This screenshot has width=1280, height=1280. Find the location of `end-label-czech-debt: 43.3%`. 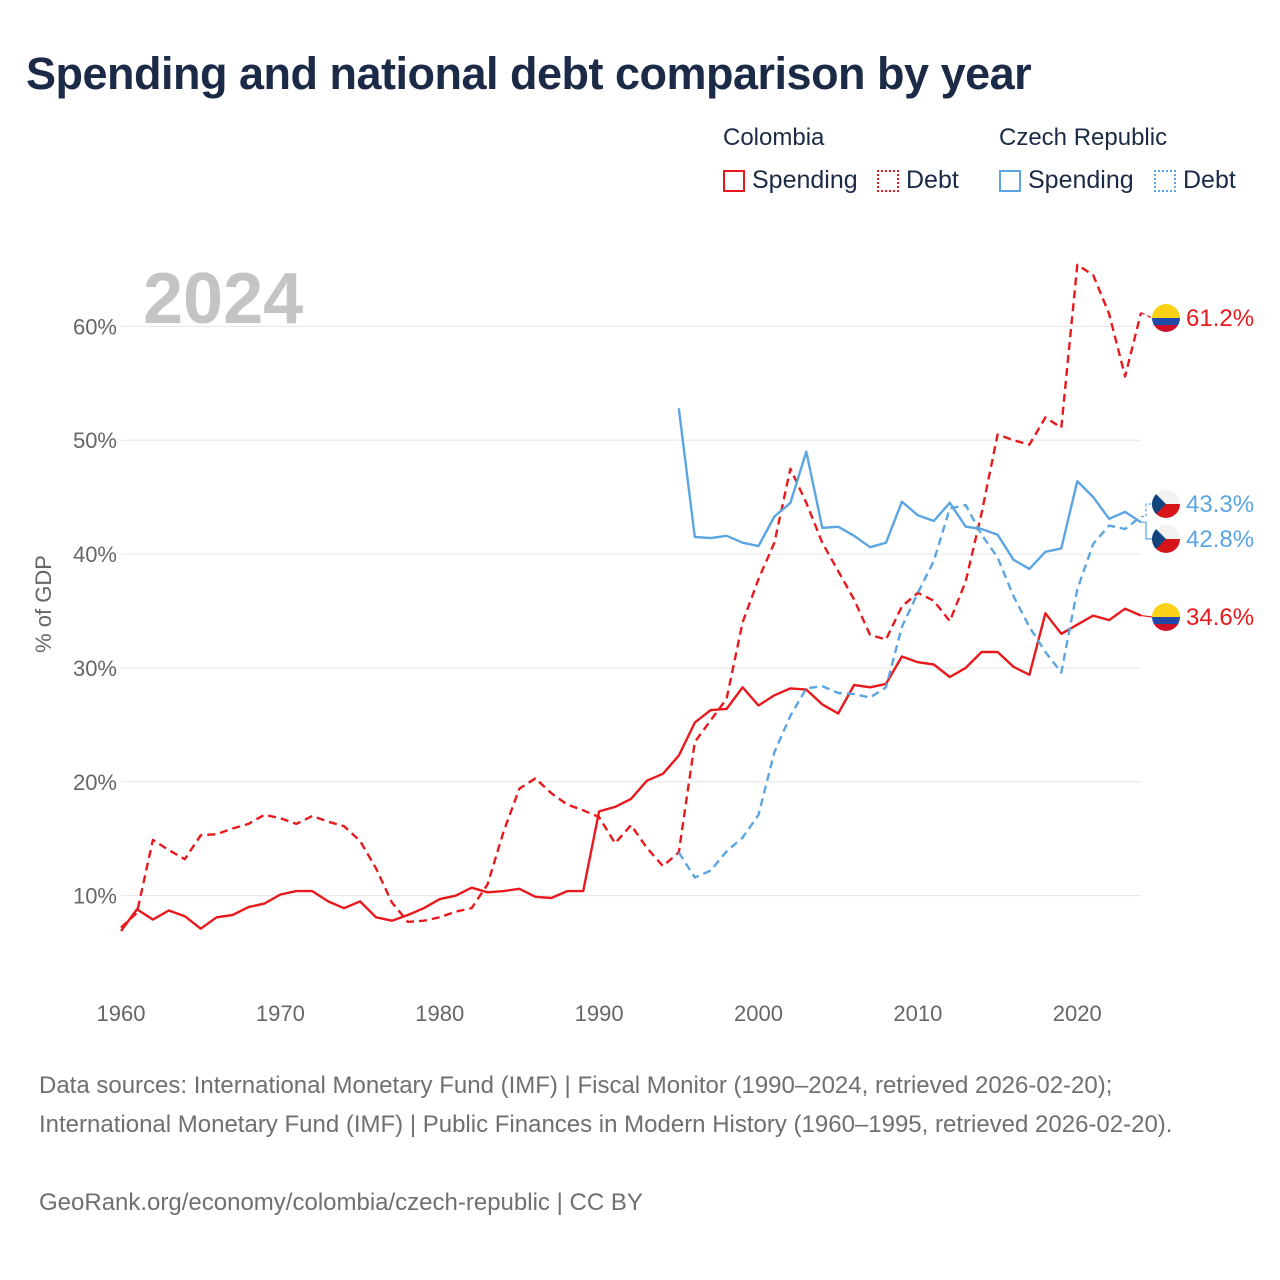

end-label-czech-debt: 43.3% is located at coordinates (1220, 504).